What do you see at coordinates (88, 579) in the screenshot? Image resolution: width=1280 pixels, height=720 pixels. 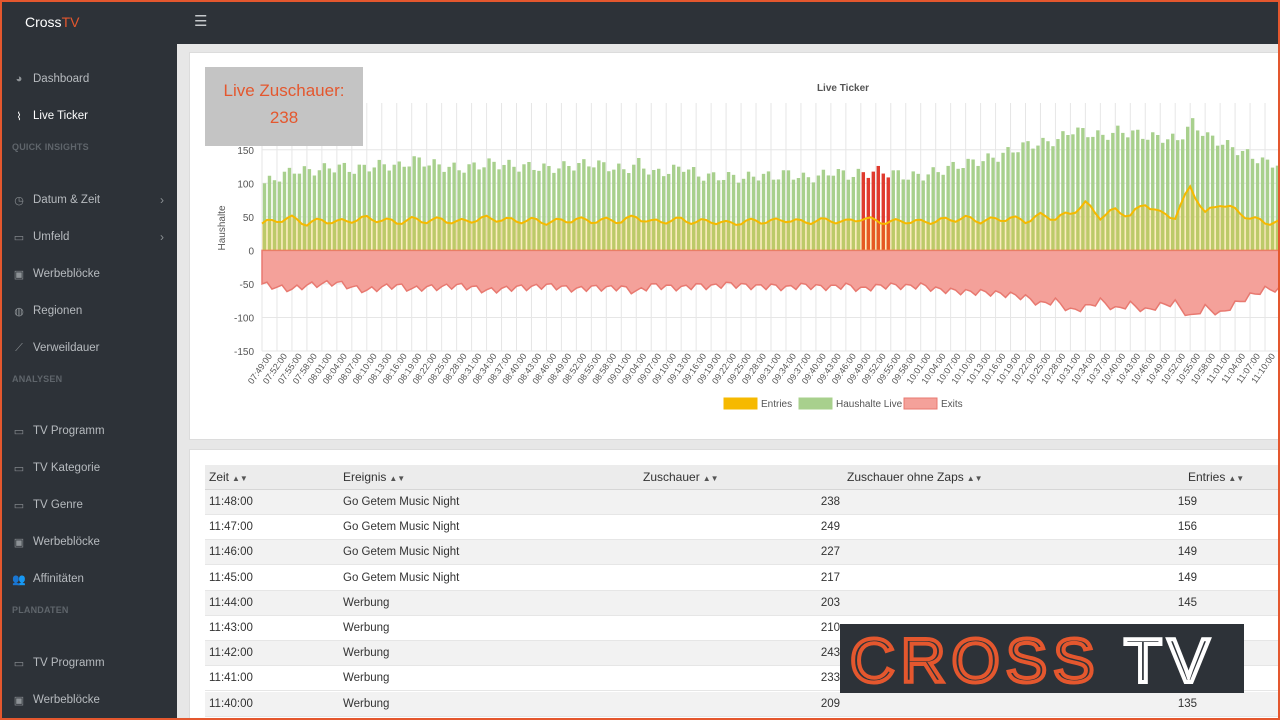 I see `sidebar-item-affinitaeten: 👥 Affinitäten` at bounding box center [88, 579].